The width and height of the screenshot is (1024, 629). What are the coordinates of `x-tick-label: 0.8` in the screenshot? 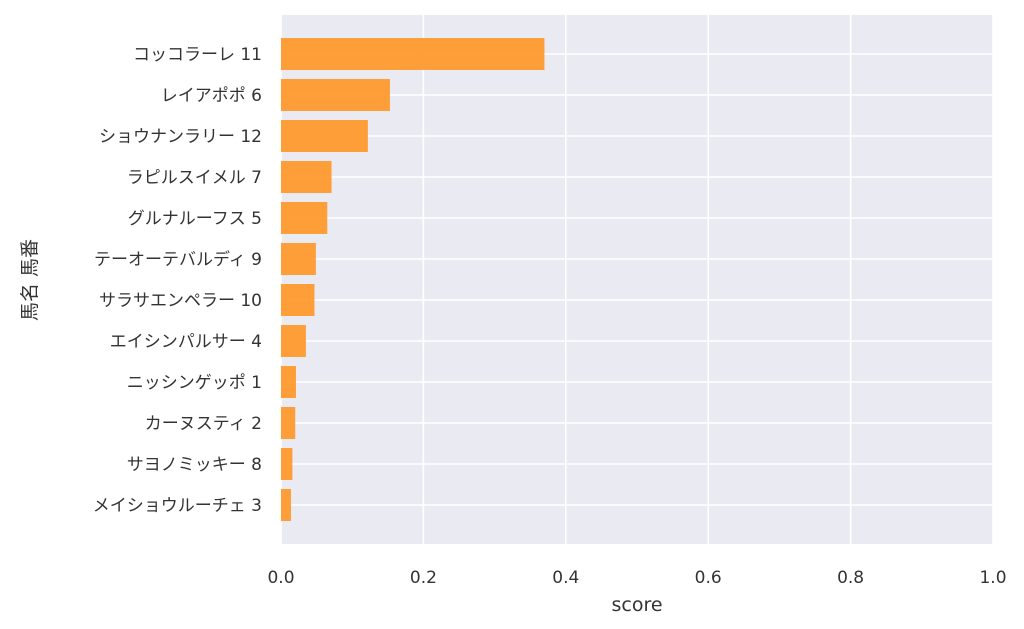 It's located at (850, 578).